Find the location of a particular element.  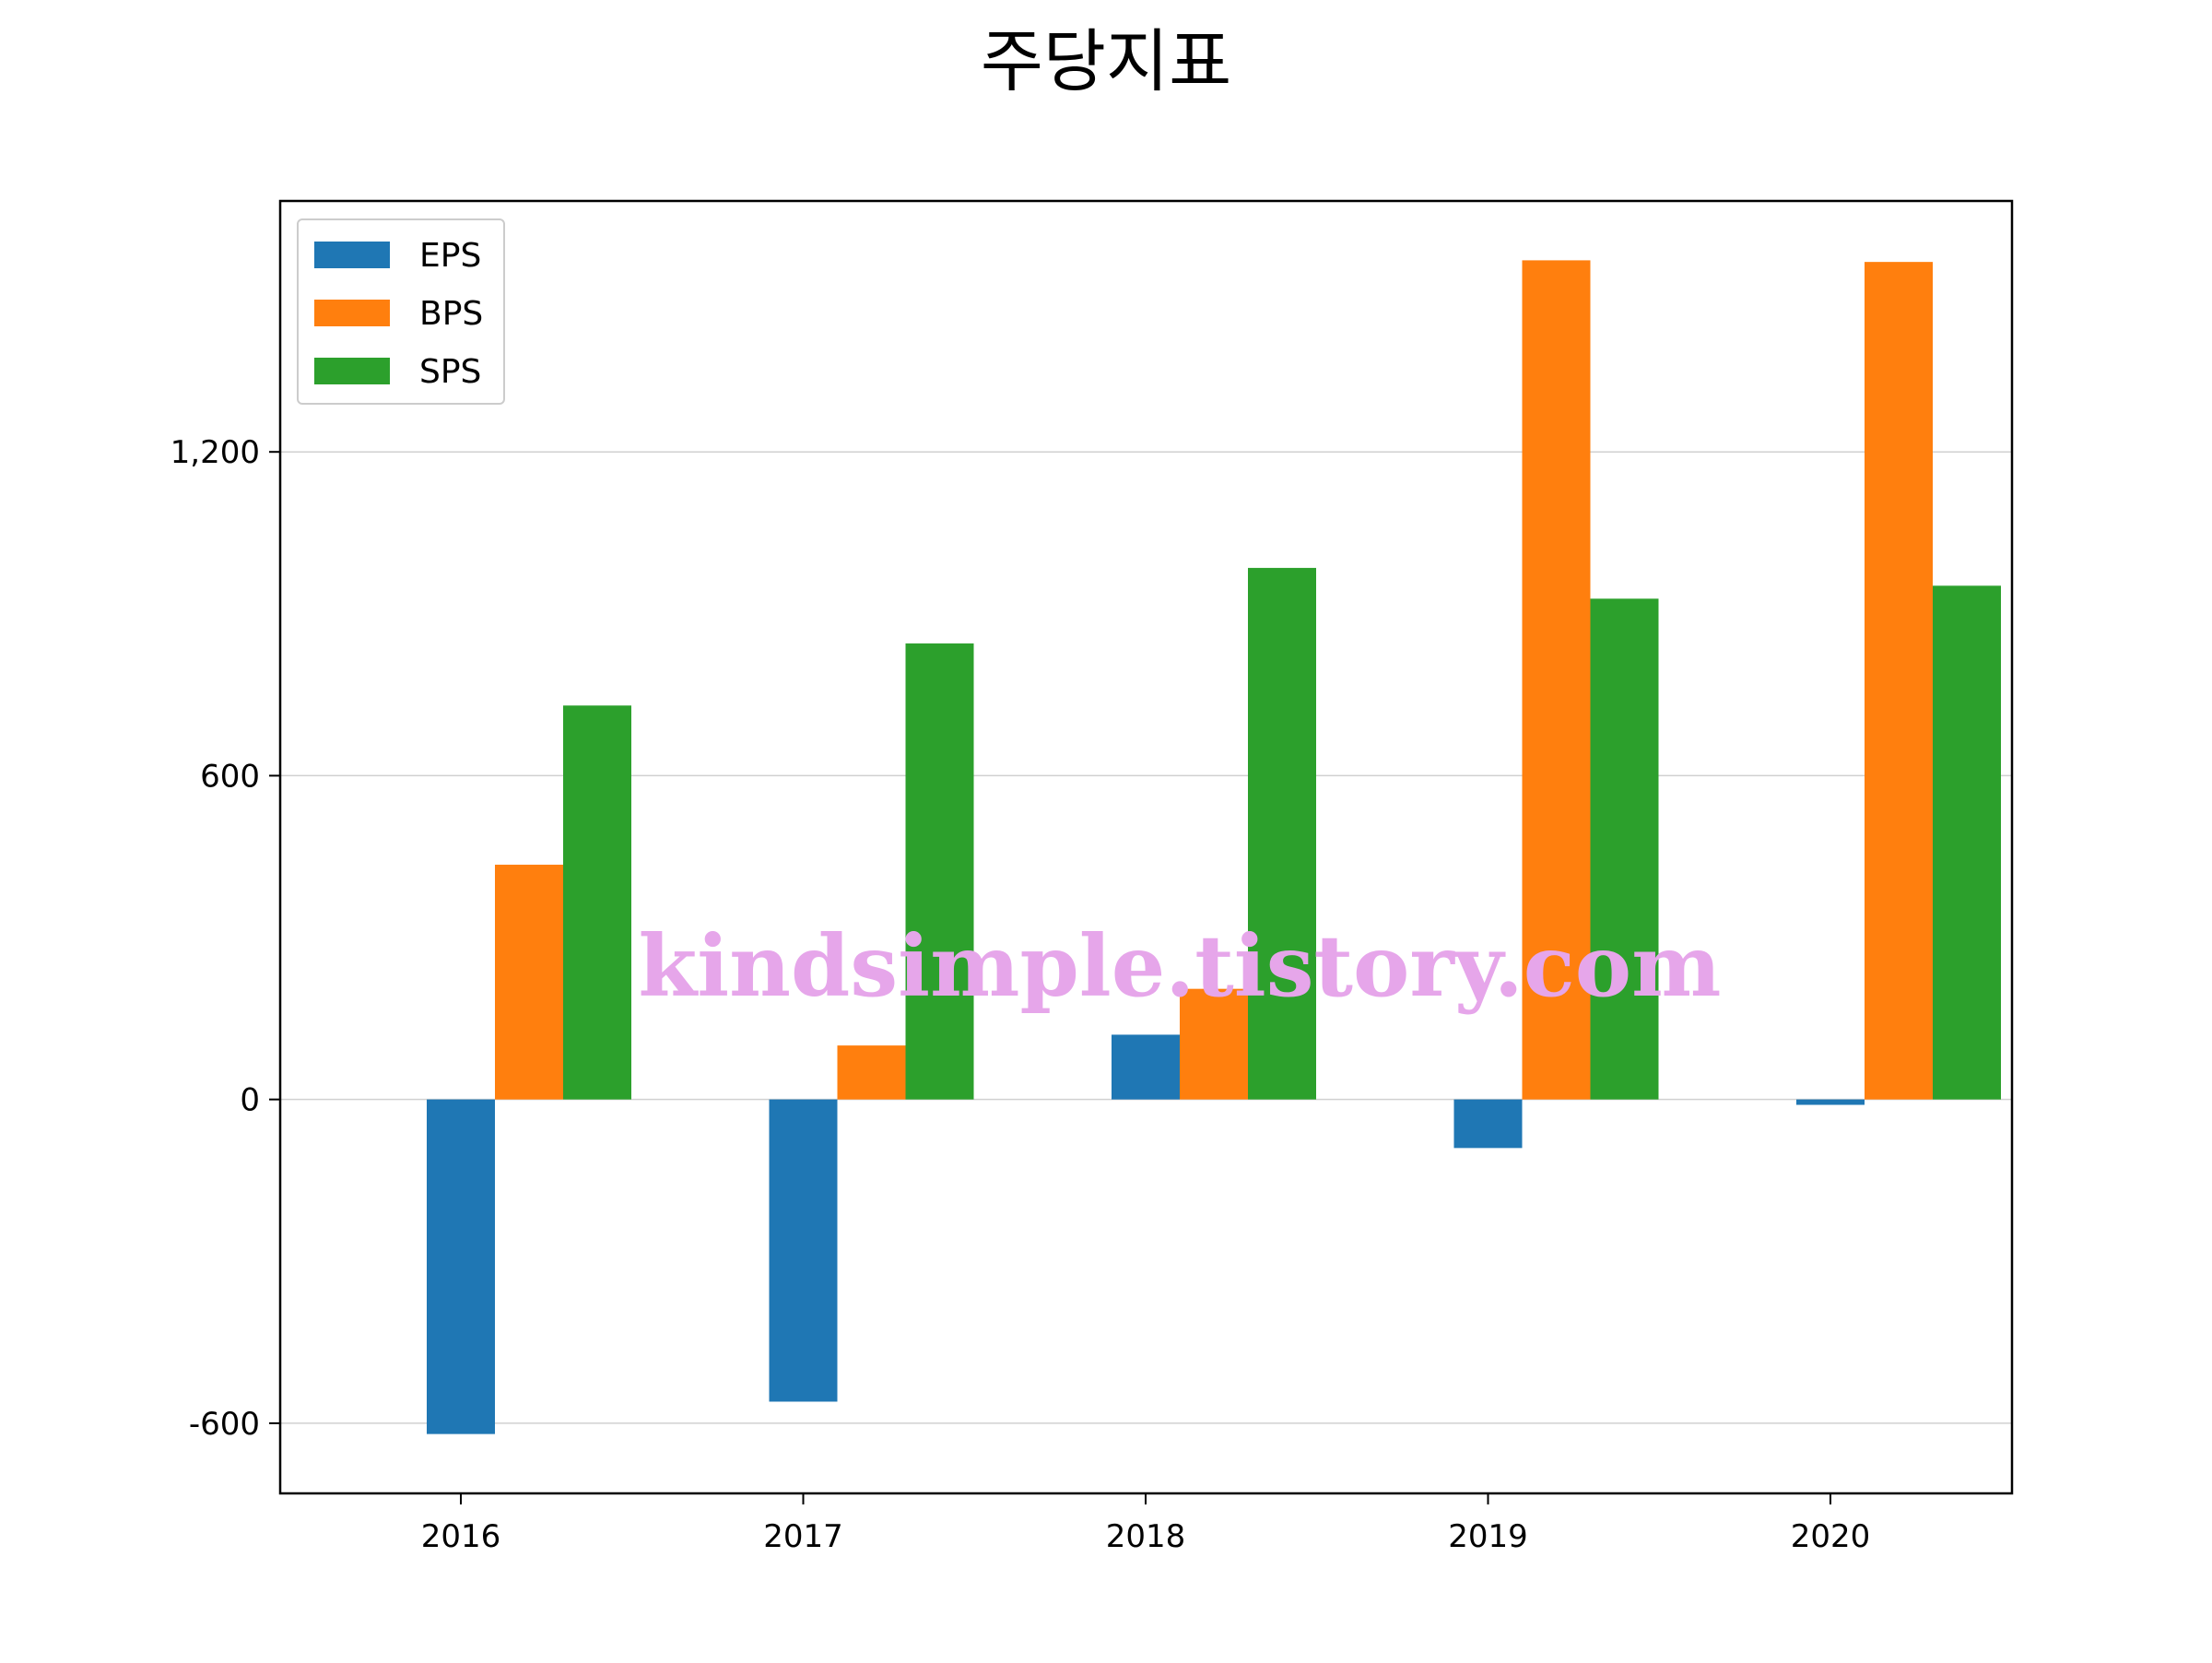

y-tick-label: 1,200 is located at coordinates (215, 452).